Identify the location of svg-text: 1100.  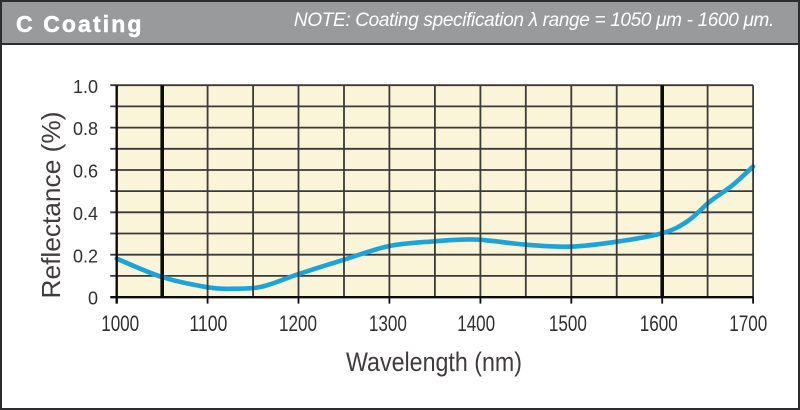
(208, 323).